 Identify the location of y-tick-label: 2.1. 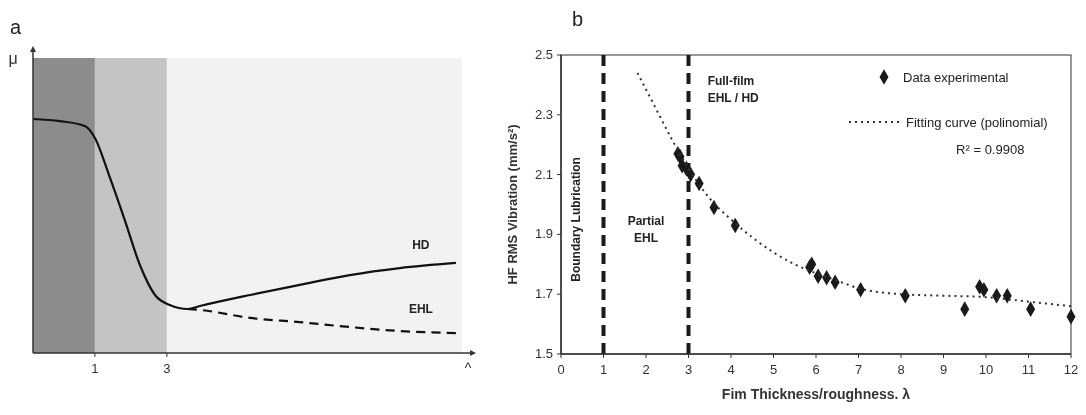
(543, 174).